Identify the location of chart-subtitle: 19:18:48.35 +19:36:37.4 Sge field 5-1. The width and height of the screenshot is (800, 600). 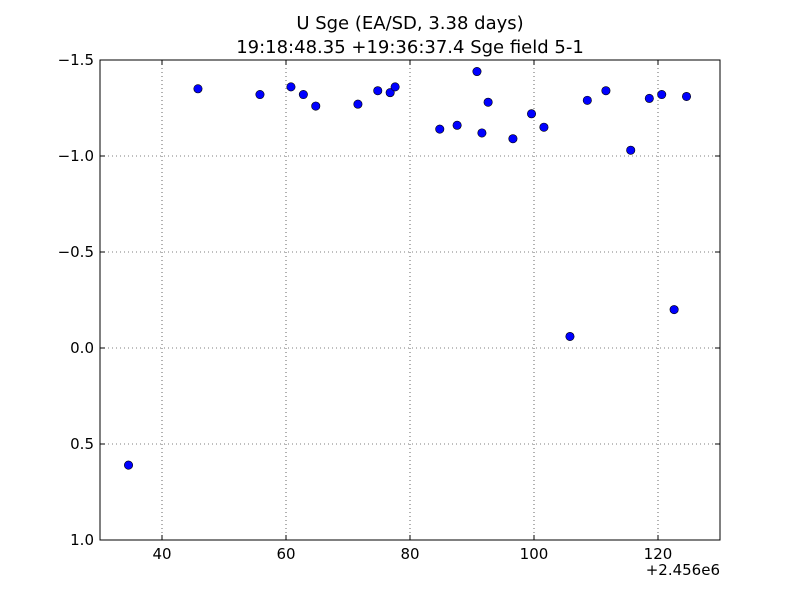
(410, 47).